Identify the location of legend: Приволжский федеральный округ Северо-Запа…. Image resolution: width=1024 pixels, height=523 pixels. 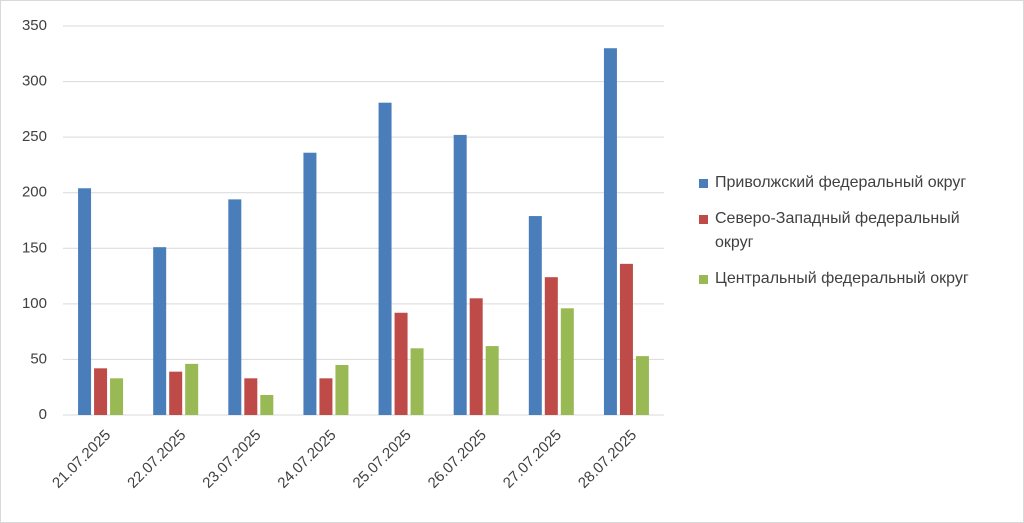
(849, 237).